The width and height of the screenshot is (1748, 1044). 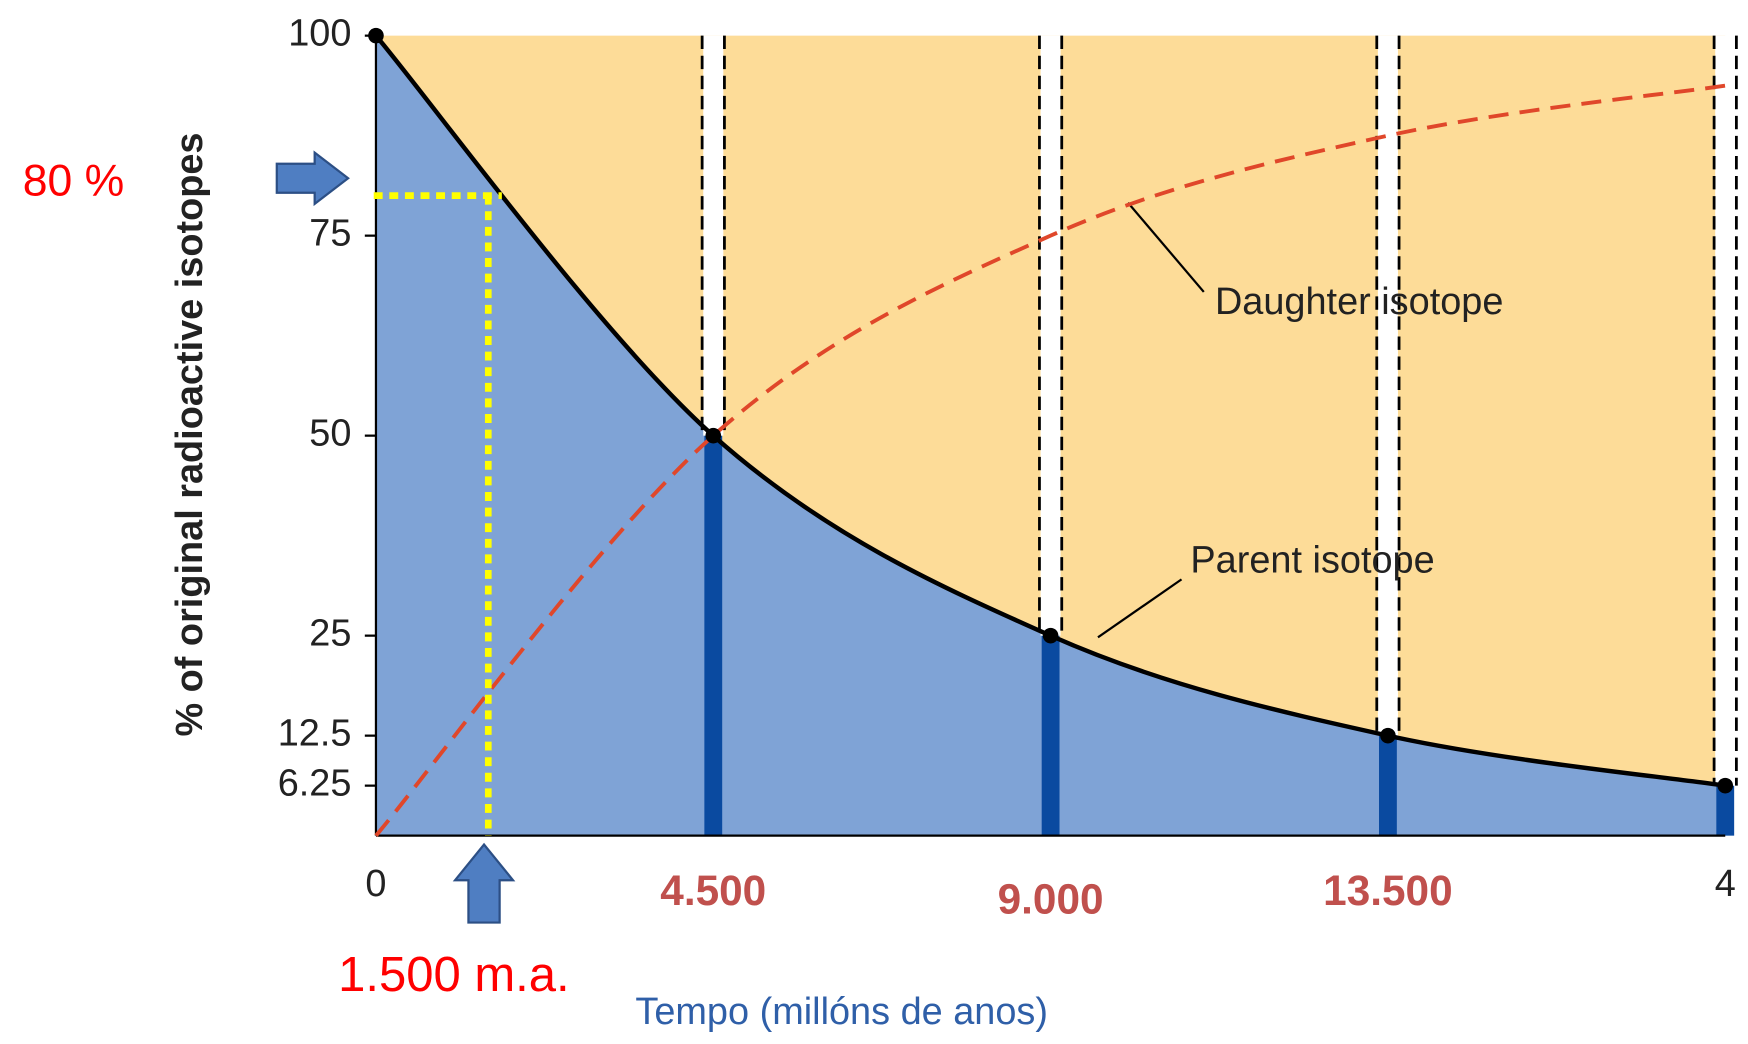 I want to click on series-label: Daughter isotope, so click(x=1359, y=302).